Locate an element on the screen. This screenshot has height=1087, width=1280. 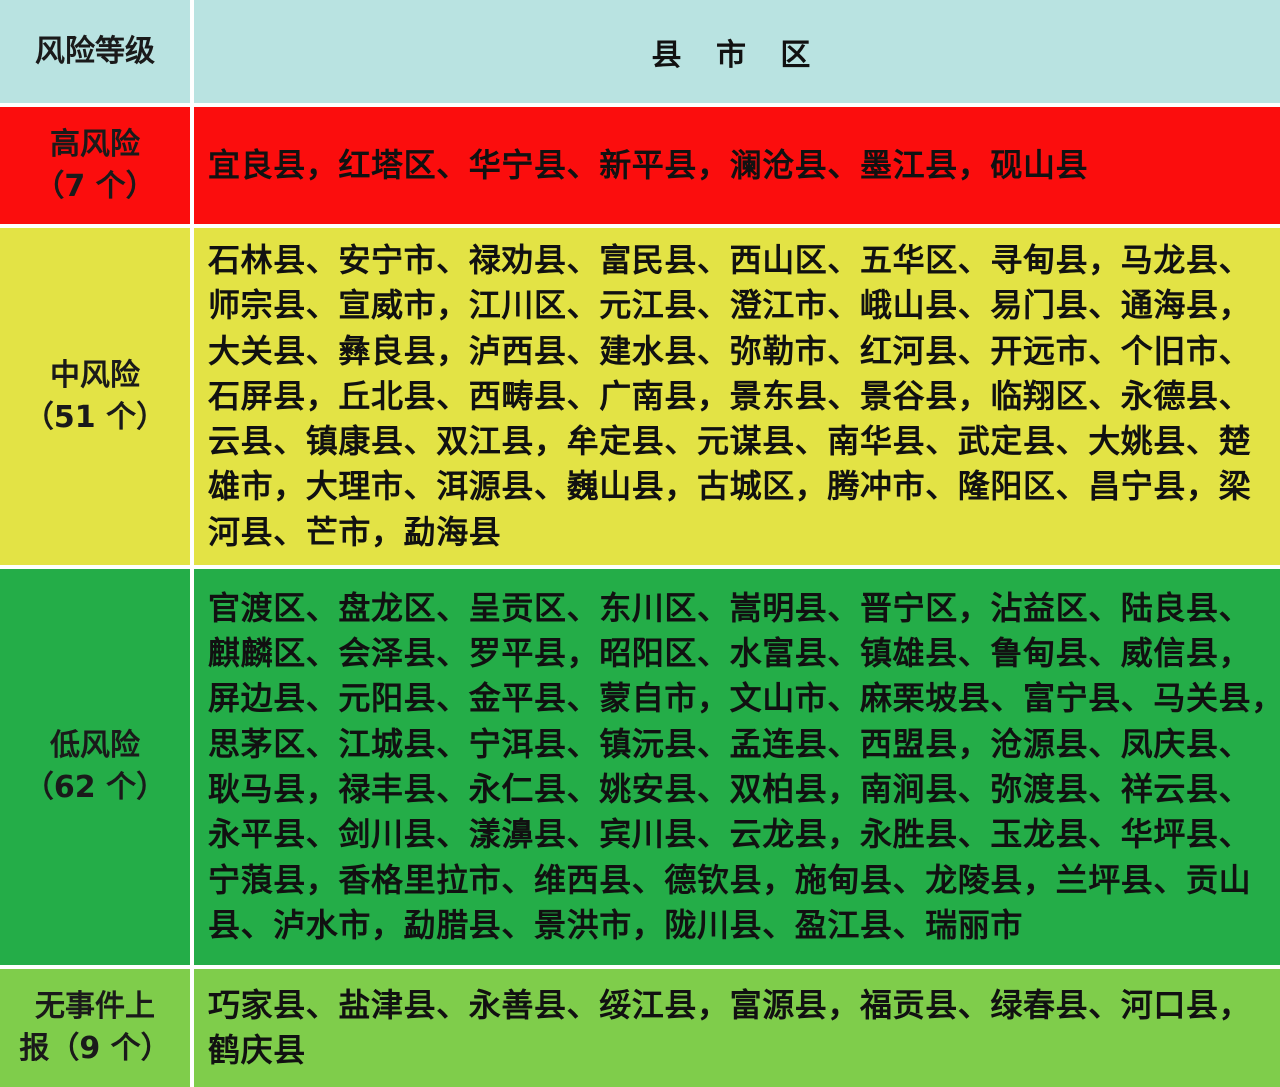
header-risk-level-label: 风险等级 is located at coordinates (95, 51).